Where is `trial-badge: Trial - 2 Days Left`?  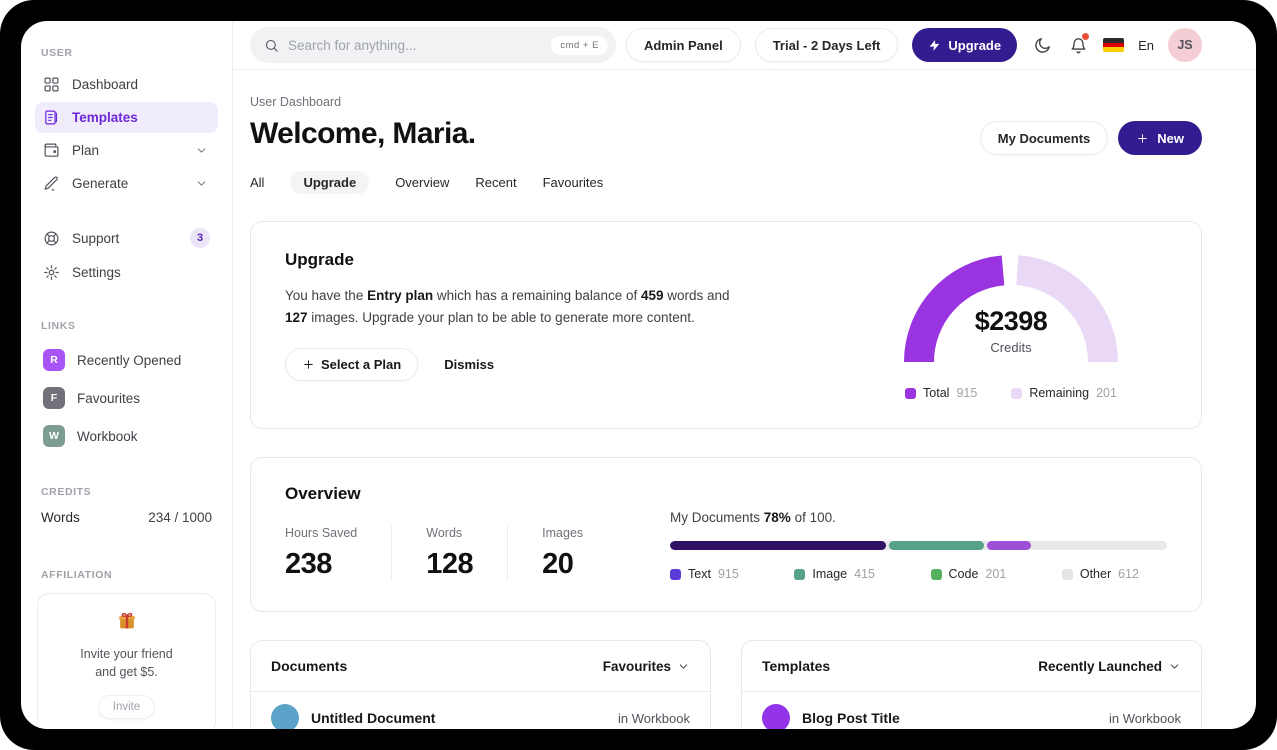
trial-badge: Trial - 2 Days Left is located at coordinates (826, 45).